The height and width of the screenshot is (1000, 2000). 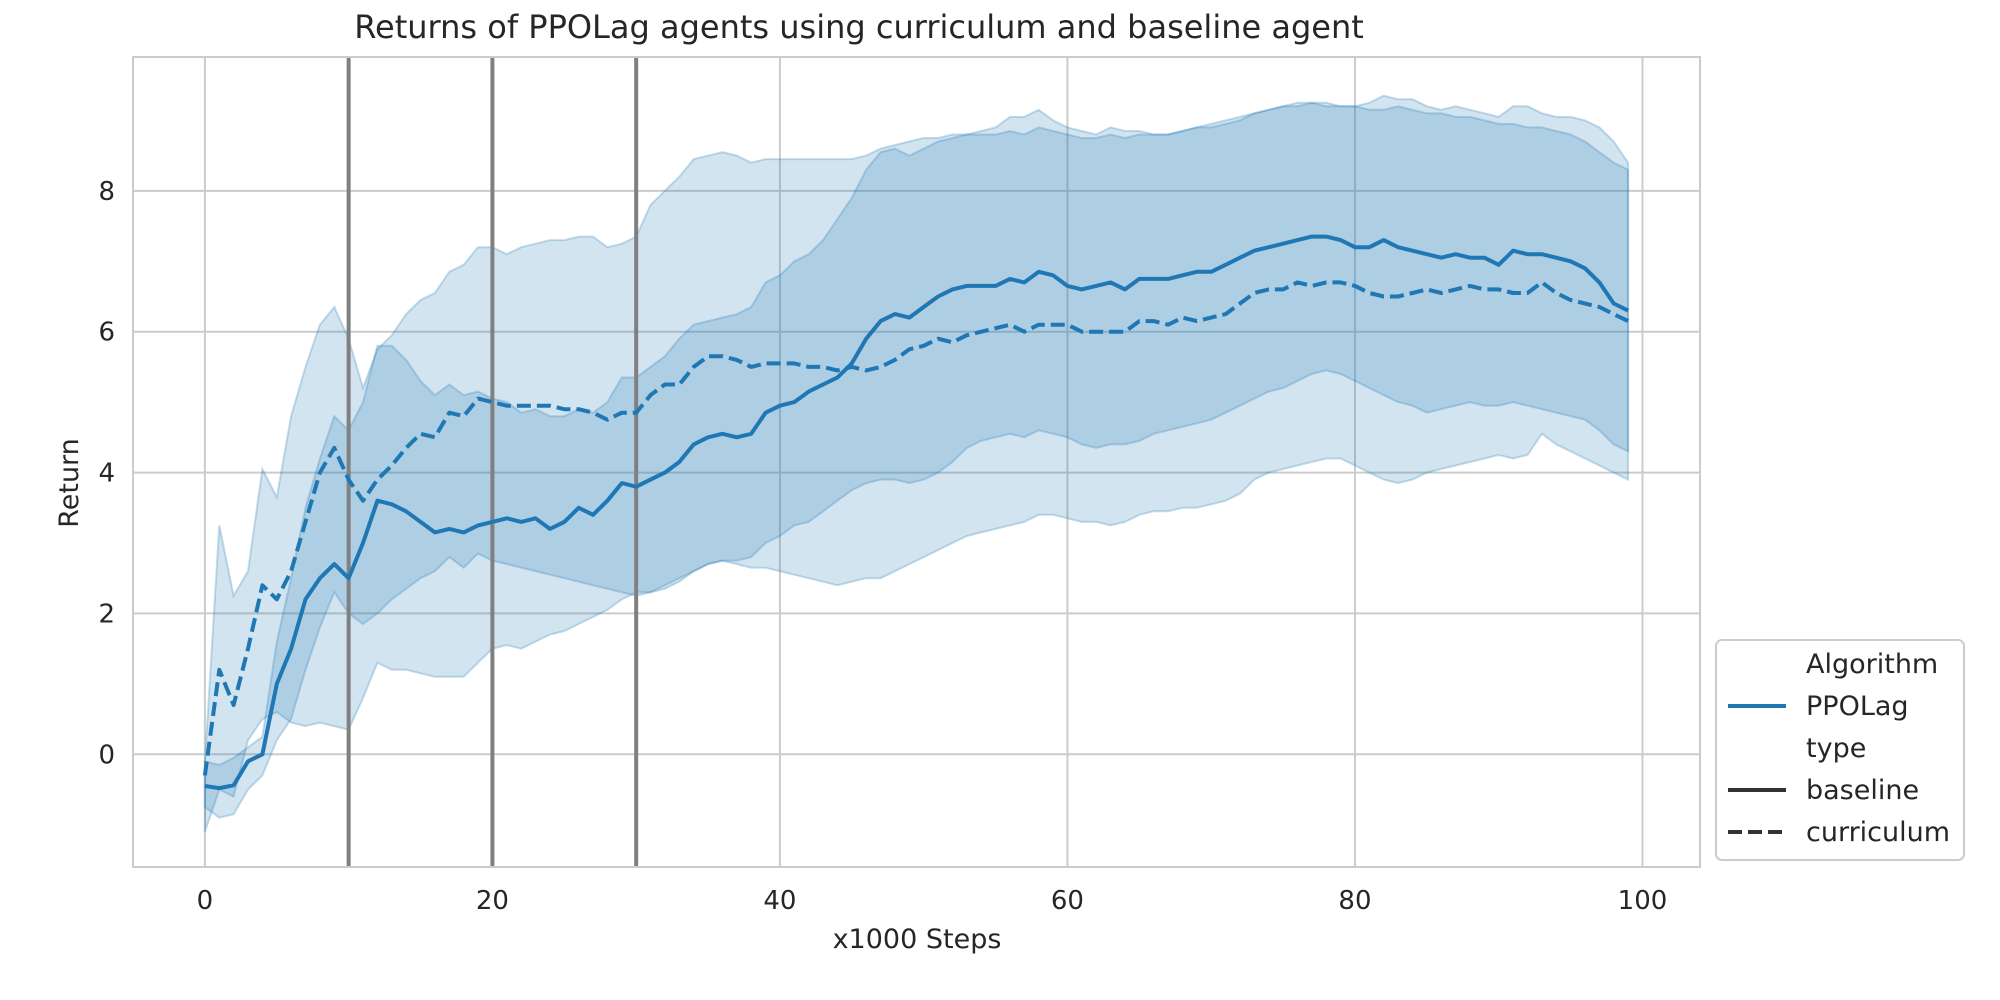 What do you see at coordinates (106, 755) in the screenshot?
I see `y-tick-label: 0` at bounding box center [106, 755].